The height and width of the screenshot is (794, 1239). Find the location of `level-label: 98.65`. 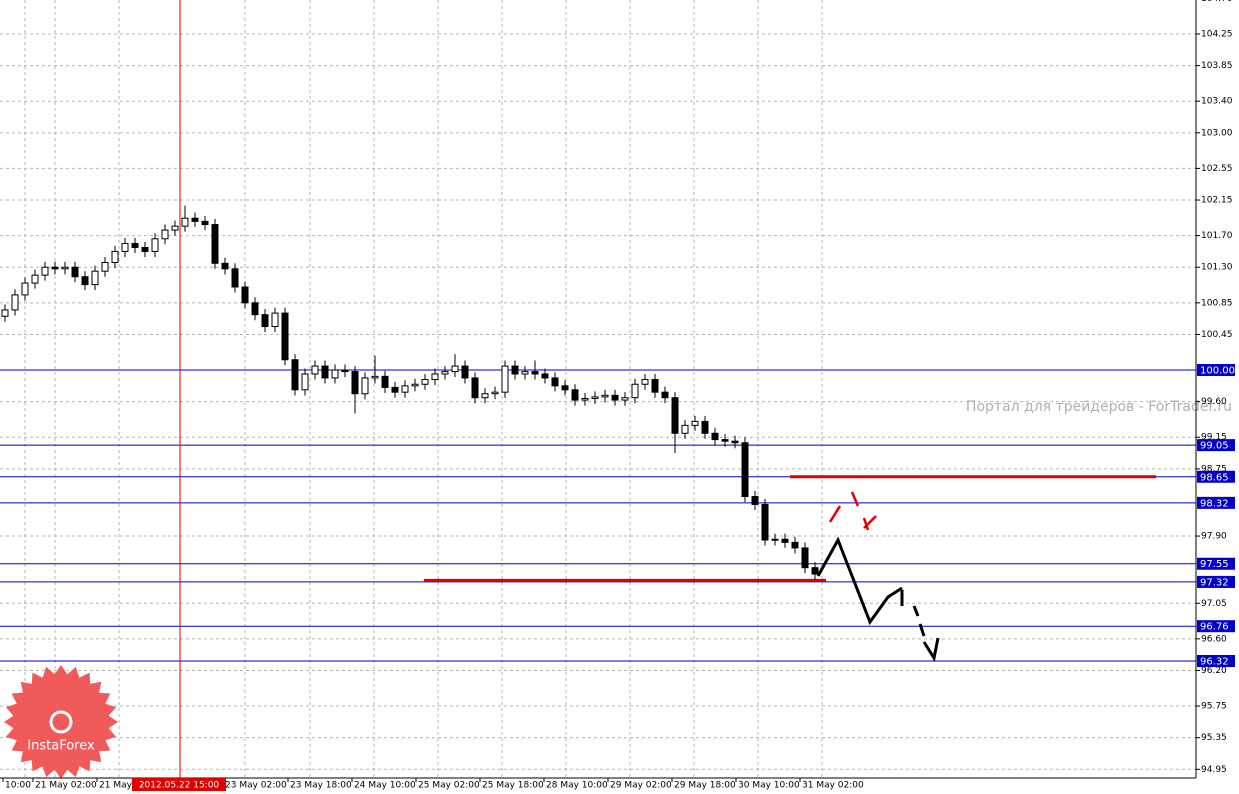

level-label: 98.65 is located at coordinates (1214, 477).